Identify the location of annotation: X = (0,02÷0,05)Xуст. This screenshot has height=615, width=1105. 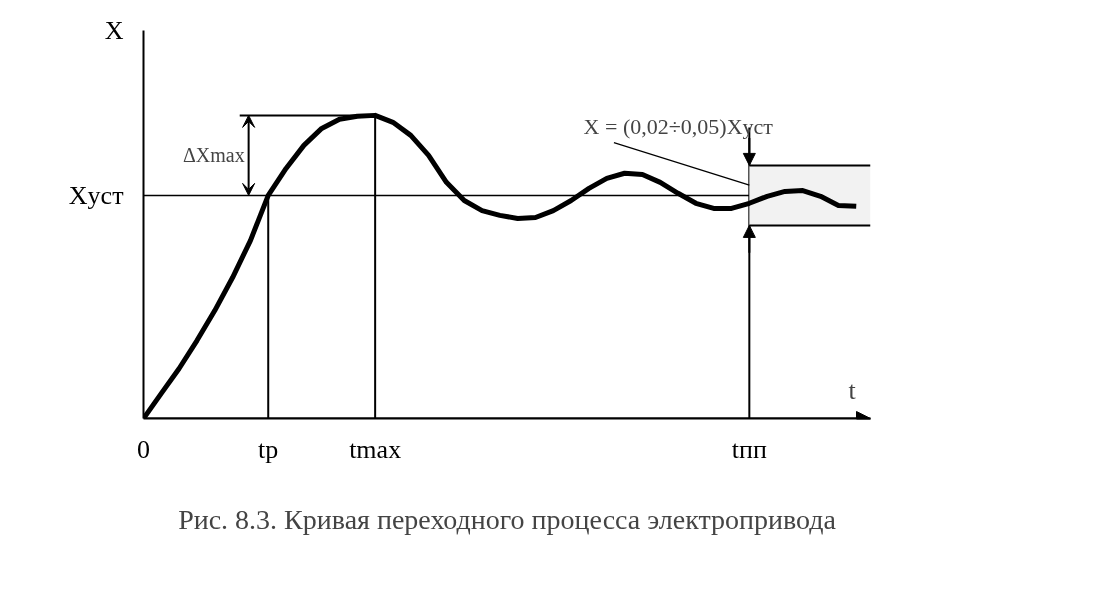
(678, 126).